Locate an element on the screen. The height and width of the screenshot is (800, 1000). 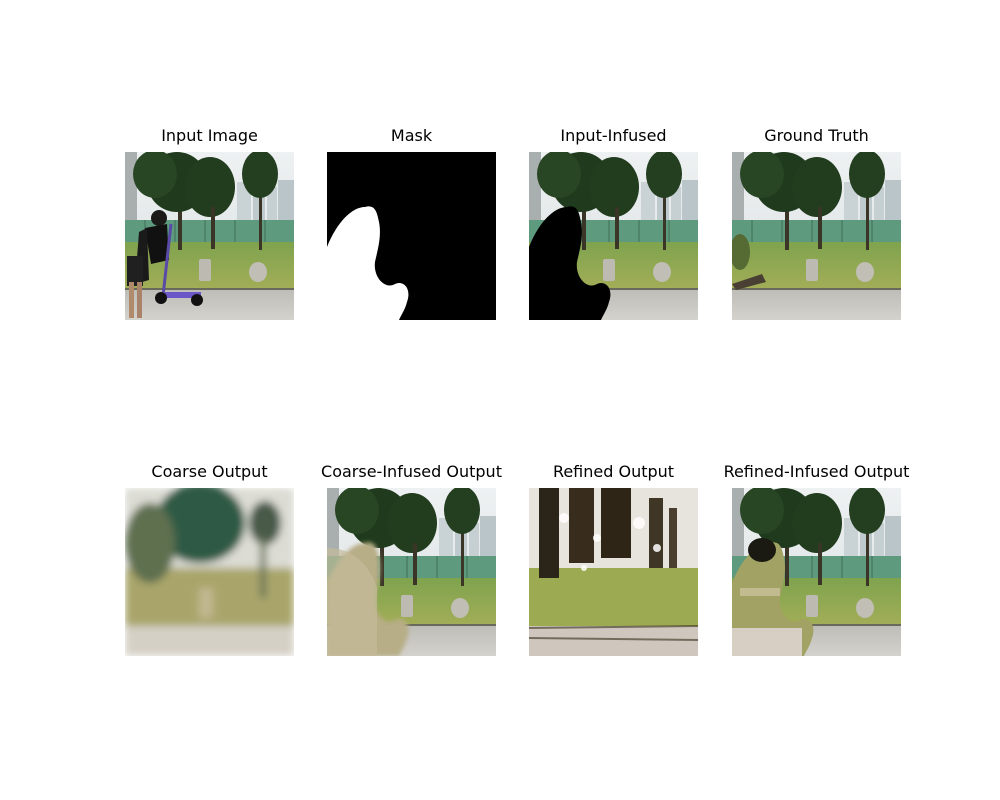
panel-title: Input Image is located at coordinates (209, 135).